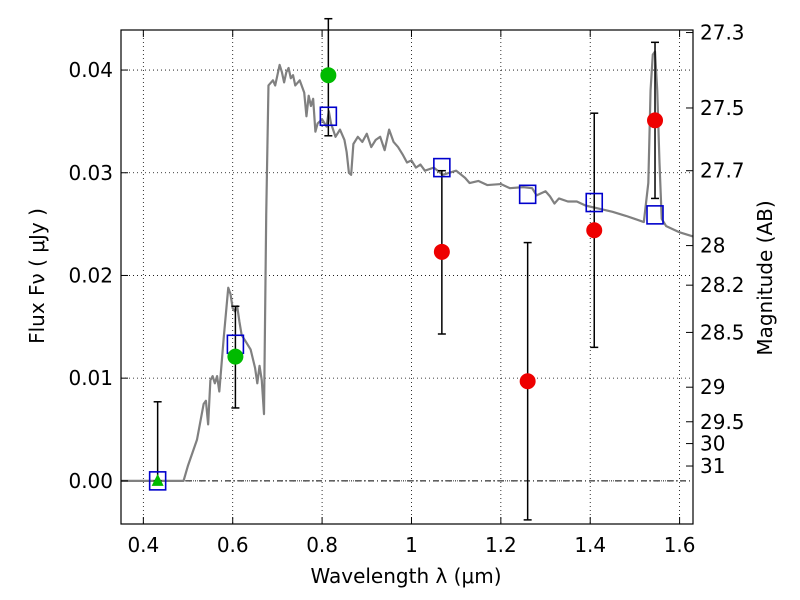  Describe the element at coordinates (143, 545) in the screenshot. I see `x-tick-label: 0.4` at that location.